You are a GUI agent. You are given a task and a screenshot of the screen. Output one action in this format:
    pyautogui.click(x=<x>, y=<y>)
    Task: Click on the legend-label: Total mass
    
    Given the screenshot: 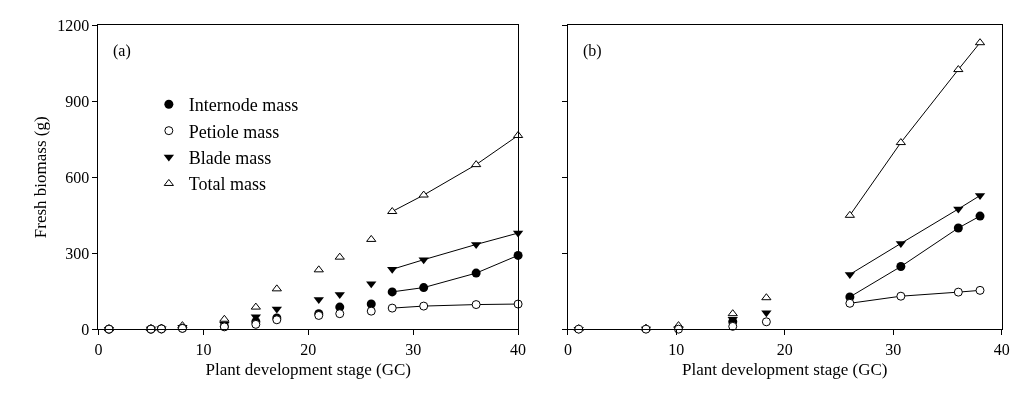 What is the action you would take?
    pyautogui.click(x=227, y=184)
    